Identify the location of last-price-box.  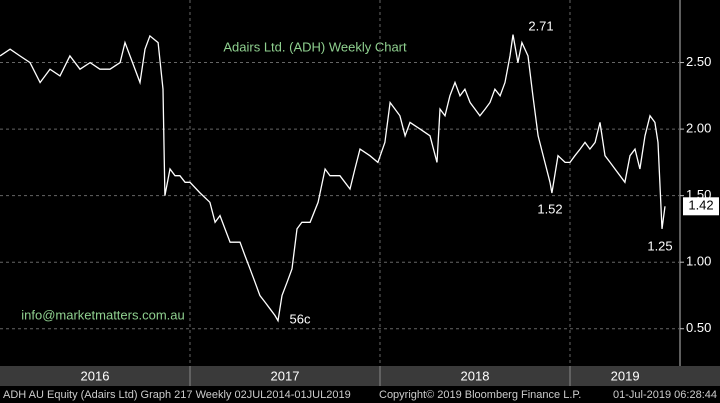
(701, 206).